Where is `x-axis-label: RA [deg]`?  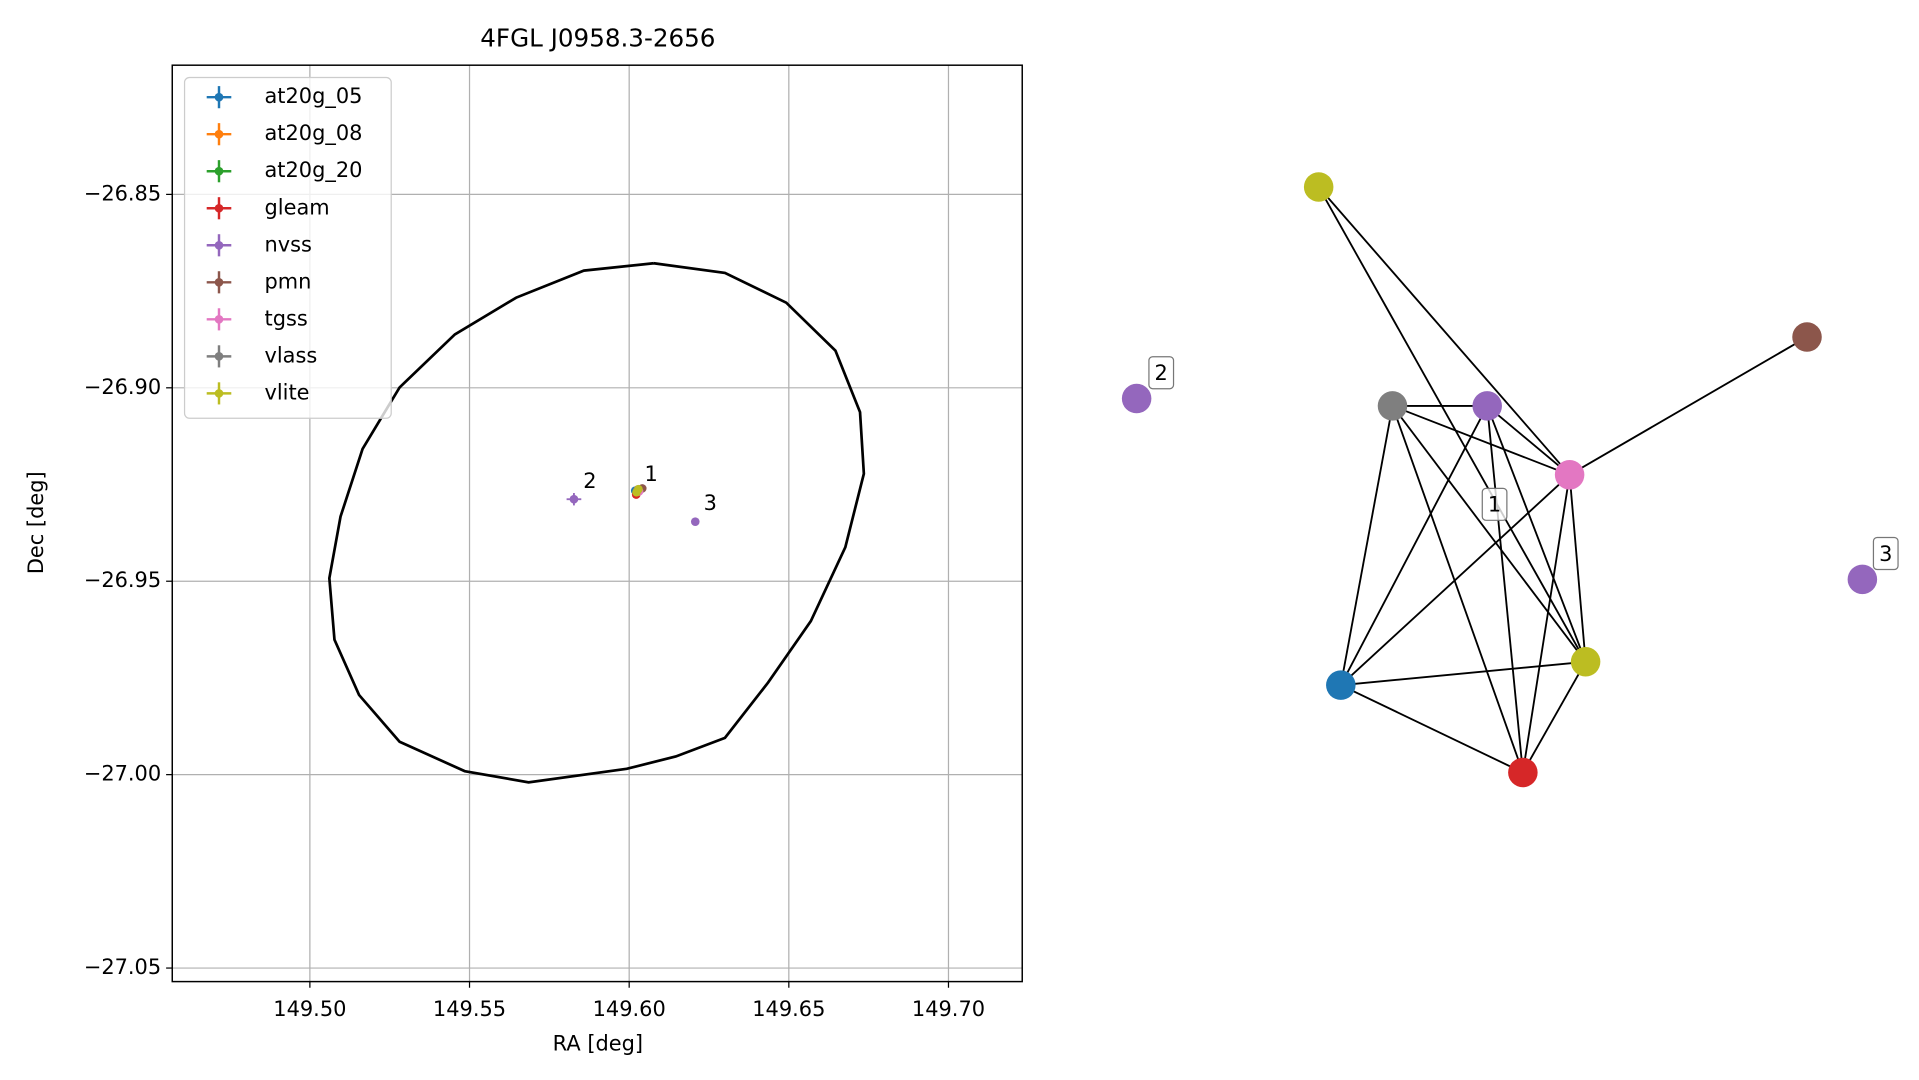 x-axis-label: RA [deg] is located at coordinates (598, 1043).